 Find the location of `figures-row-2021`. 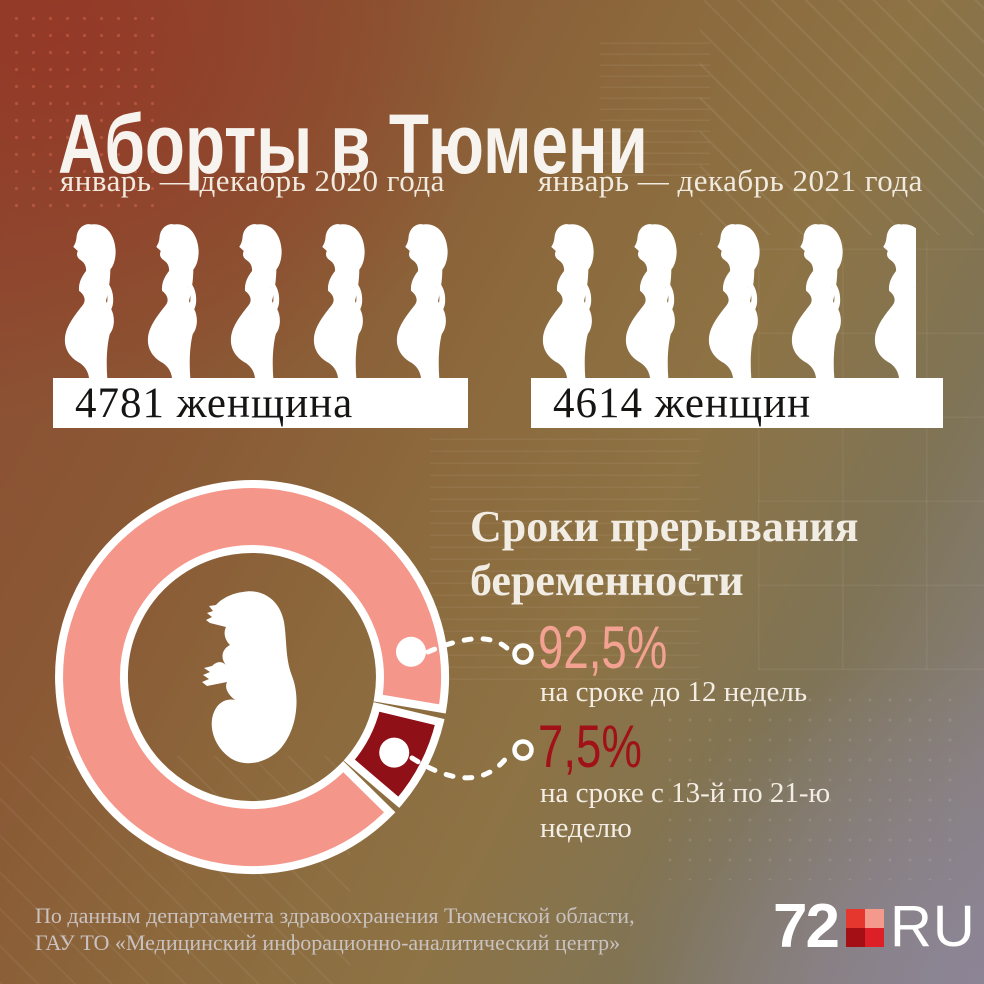

figures-row-2021 is located at coordinates (739, 295).